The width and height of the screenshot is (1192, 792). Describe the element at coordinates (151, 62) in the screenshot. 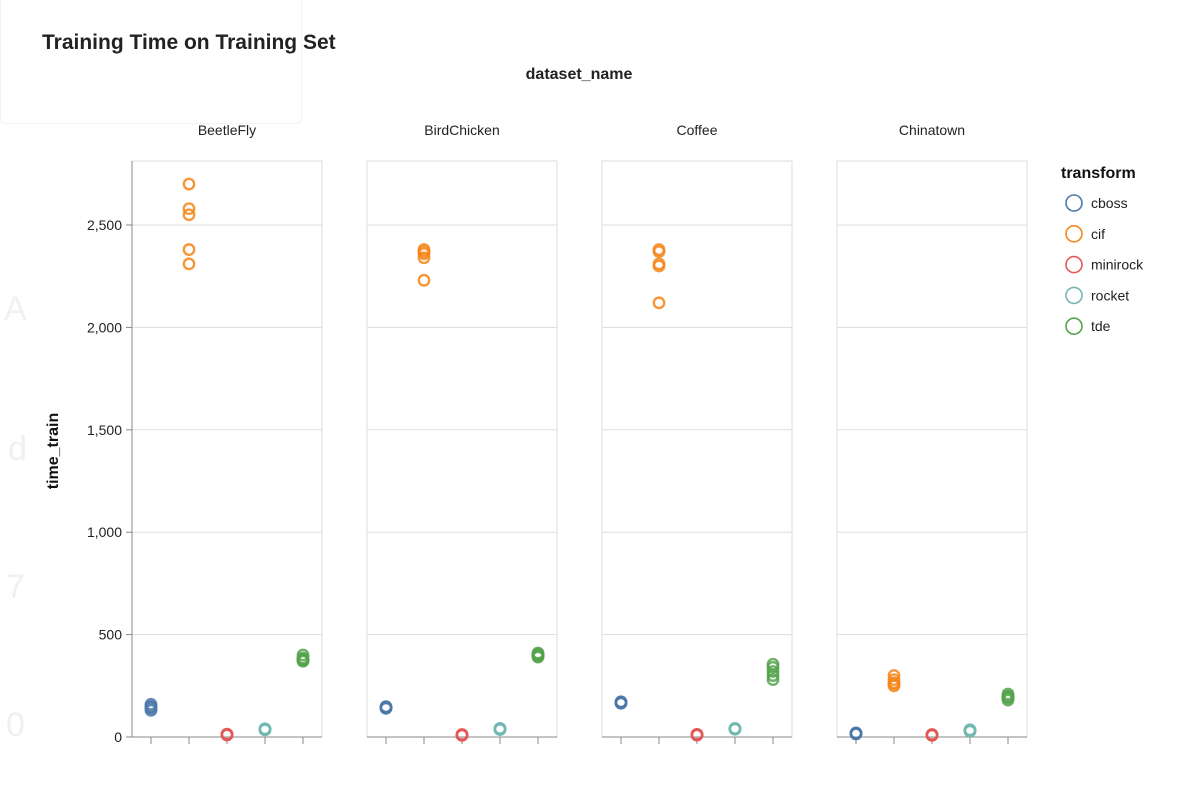

I see `background-frame` at that location.